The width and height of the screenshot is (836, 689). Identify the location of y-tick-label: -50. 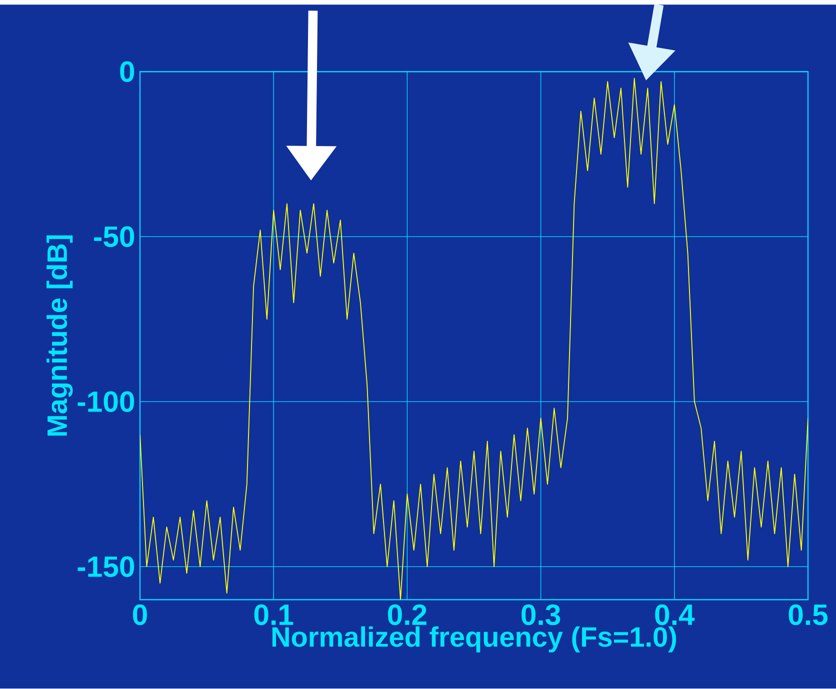
(114, 237).